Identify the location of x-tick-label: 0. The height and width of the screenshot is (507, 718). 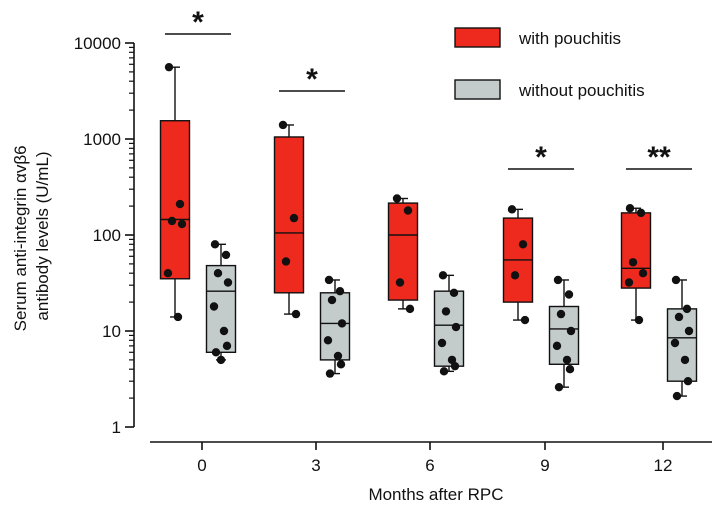
(201, 465).